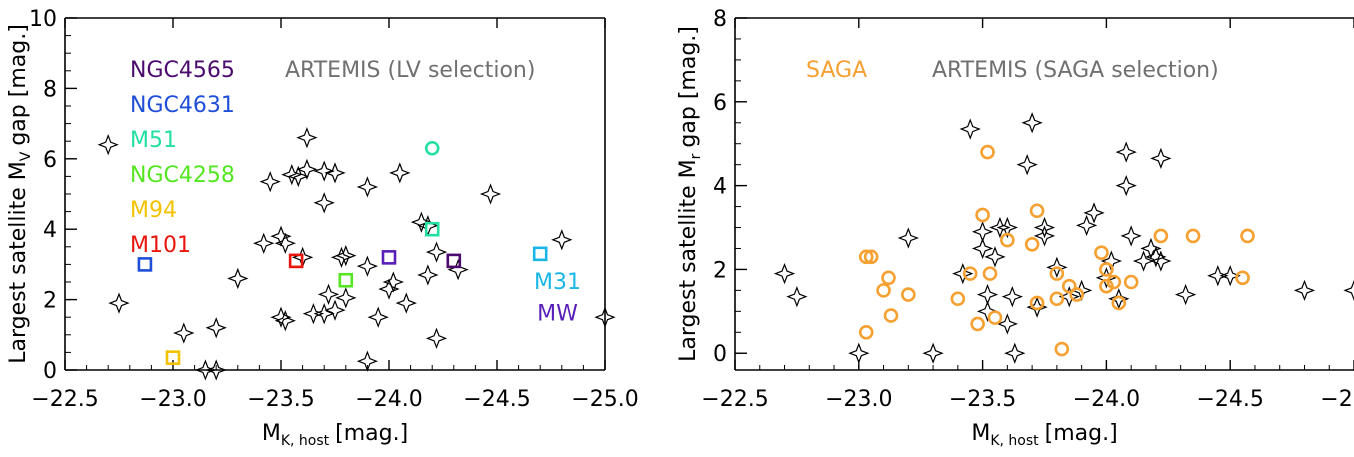 The width and height of the screenshot is (1354, 457). Describe the element at coordinates (720, 354) in the screenshot. I see `y-tick-label: 0` at that location.